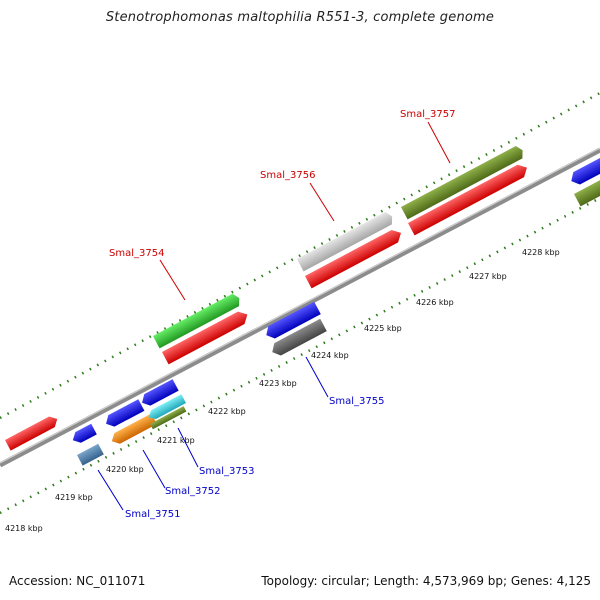 The image size is (600, 600). I want to click on gene-arrow-olive-small, so click(168, 418).